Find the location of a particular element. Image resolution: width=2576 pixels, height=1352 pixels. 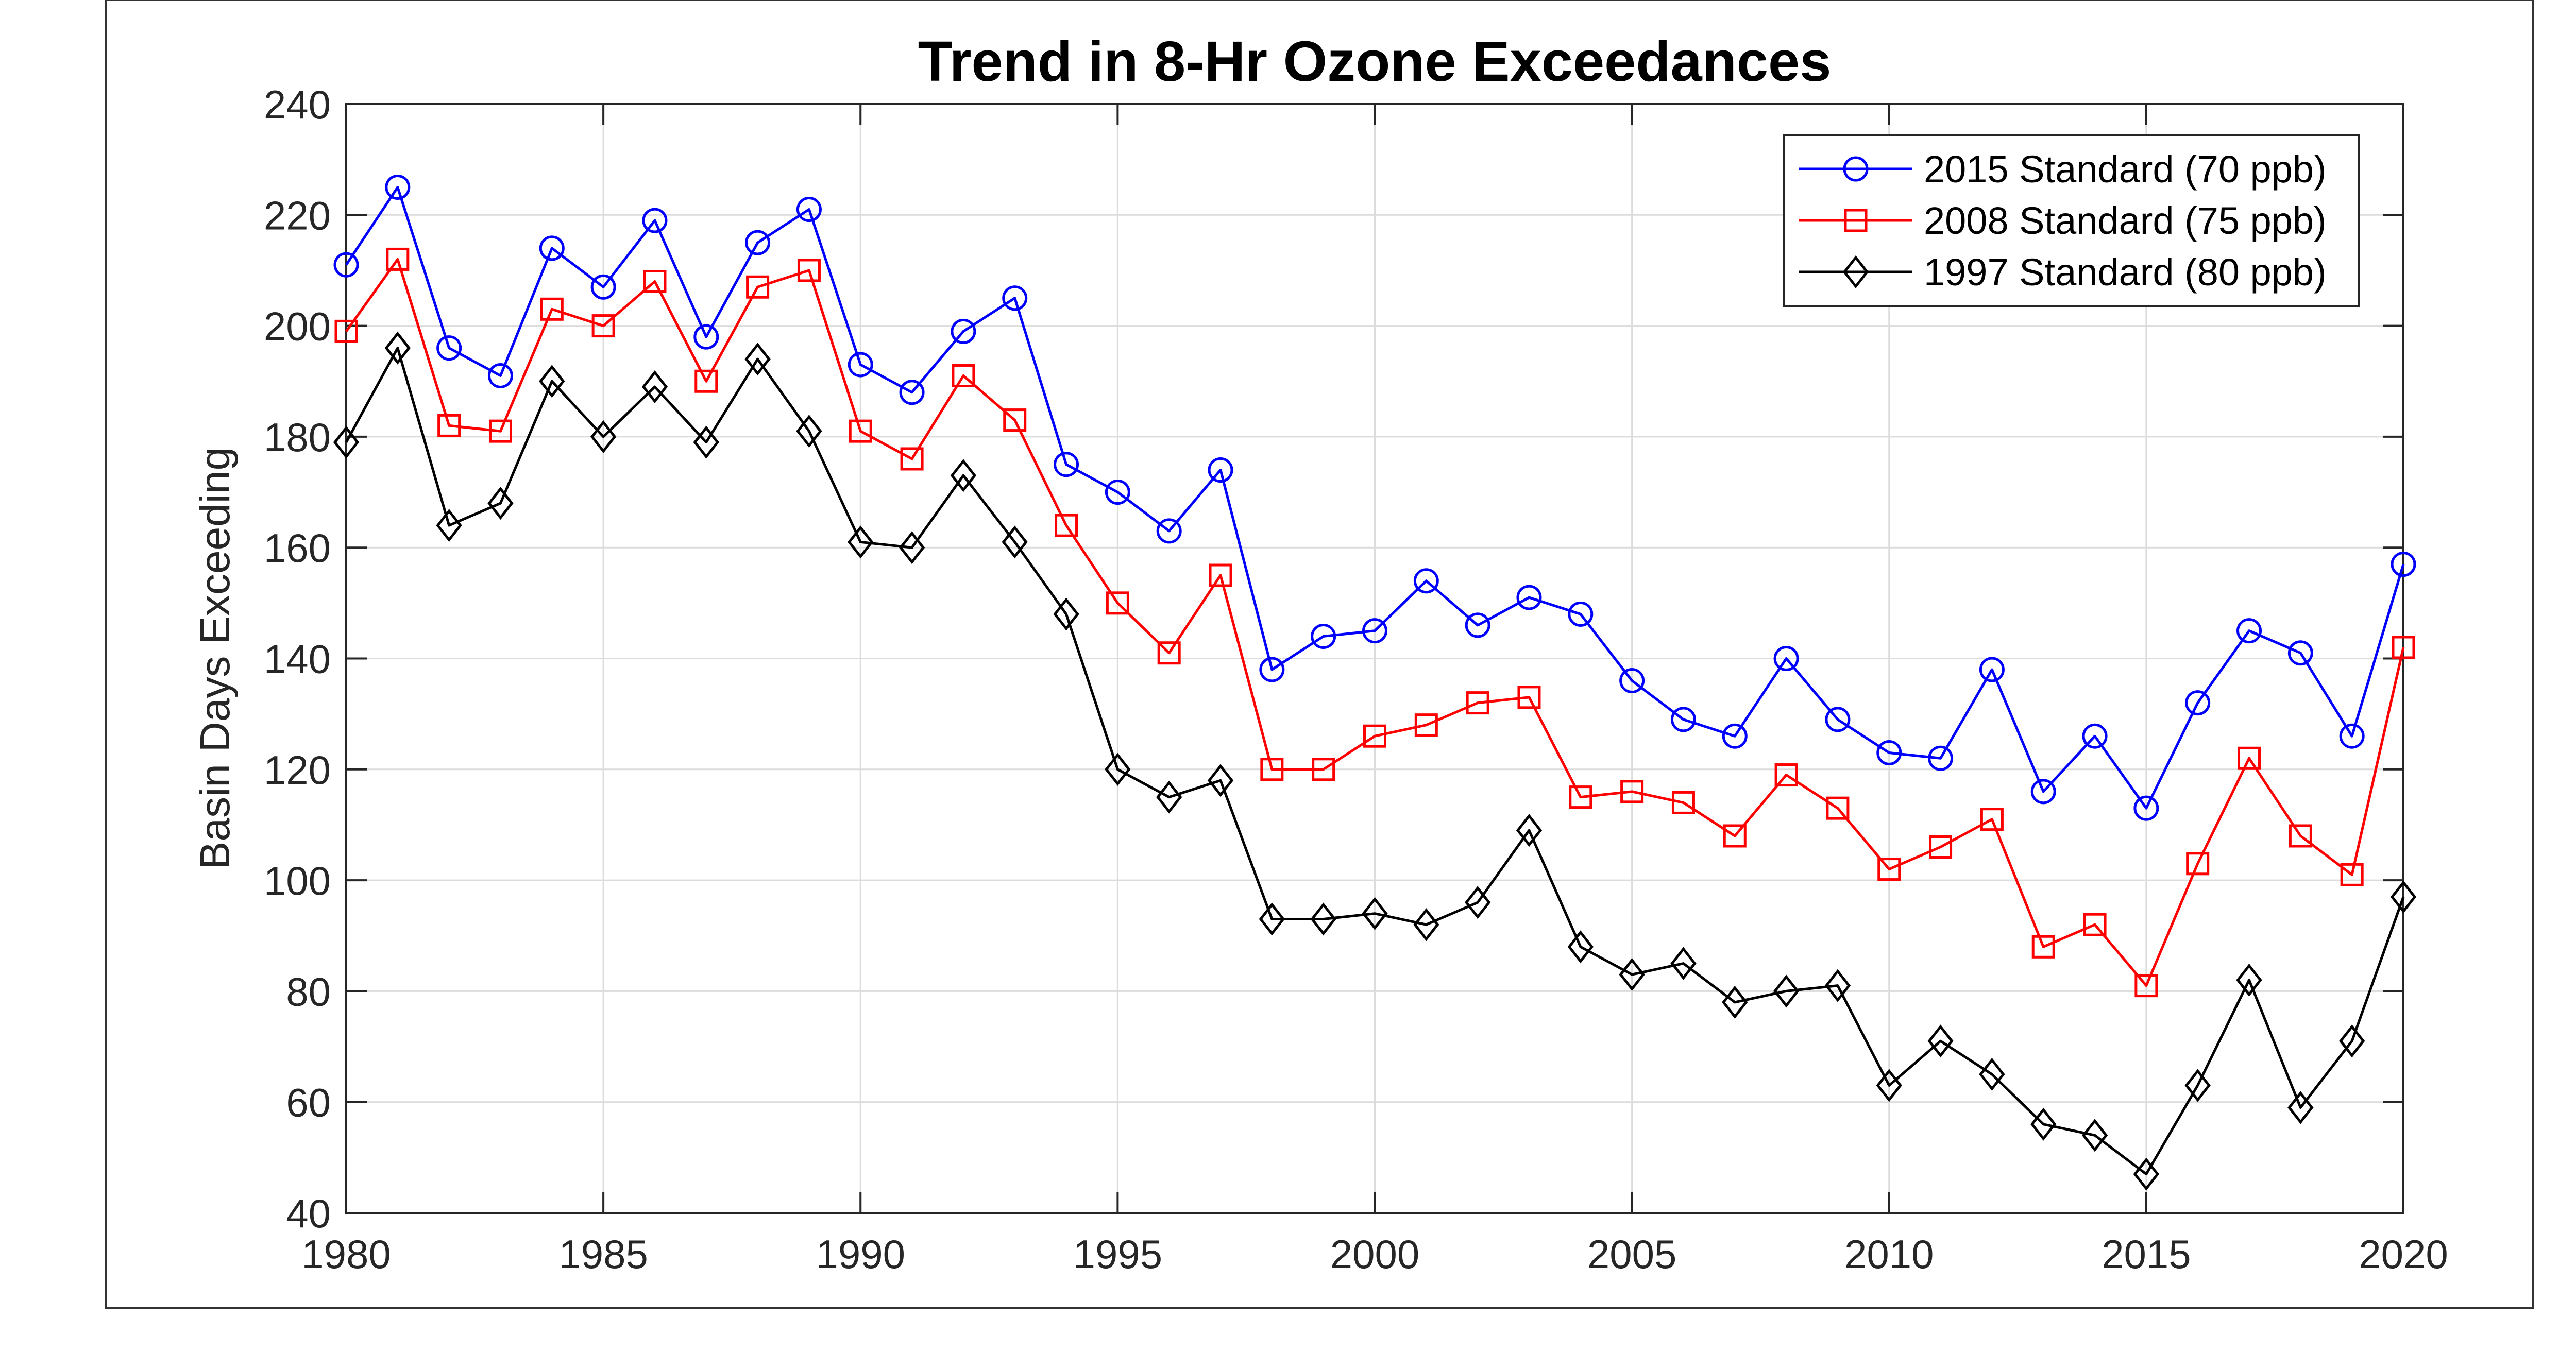

legend-label: 2015 Standard (70 ppb) is located at coordinates (2125, 169).